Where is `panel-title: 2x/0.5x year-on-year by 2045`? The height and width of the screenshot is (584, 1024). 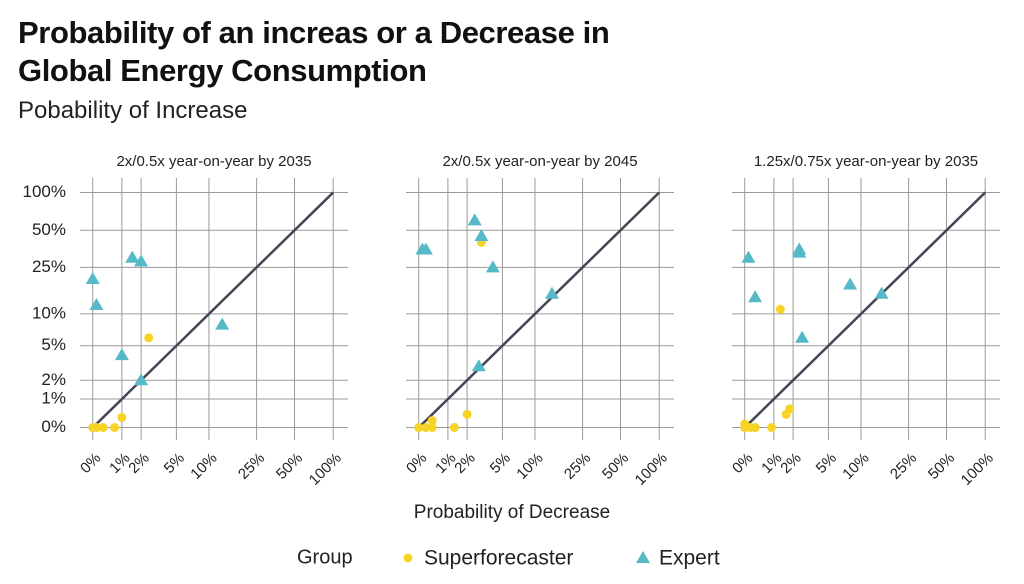 panel-title: 2x/0.5x year-on-year by 2045 is located at coordinates (539, 161).